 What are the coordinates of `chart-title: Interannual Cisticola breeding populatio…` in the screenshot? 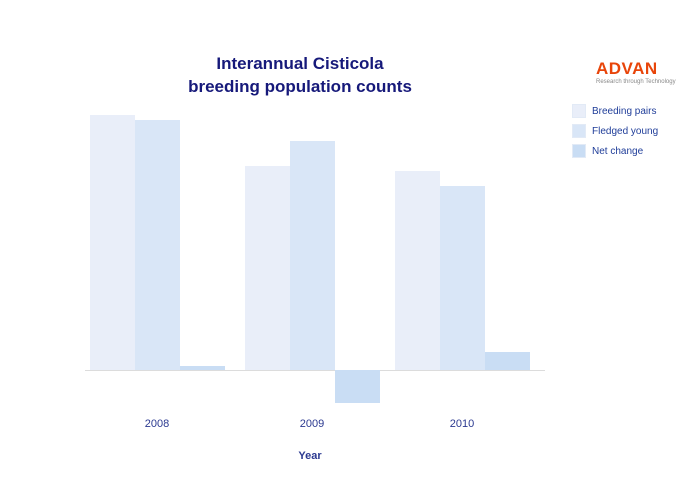 It's located at (300, 75).